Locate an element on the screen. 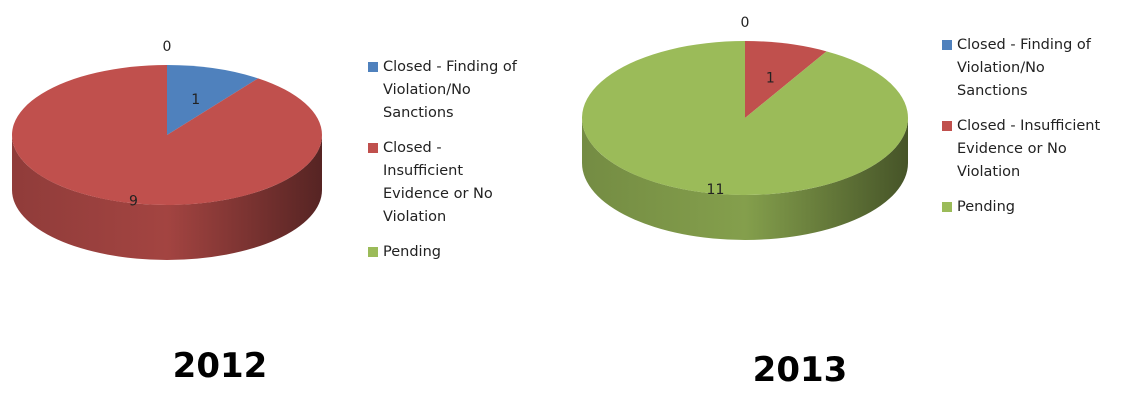 This screenshot has width=1130, height=405. data-label: 9 is located at coordinates (133, 202).